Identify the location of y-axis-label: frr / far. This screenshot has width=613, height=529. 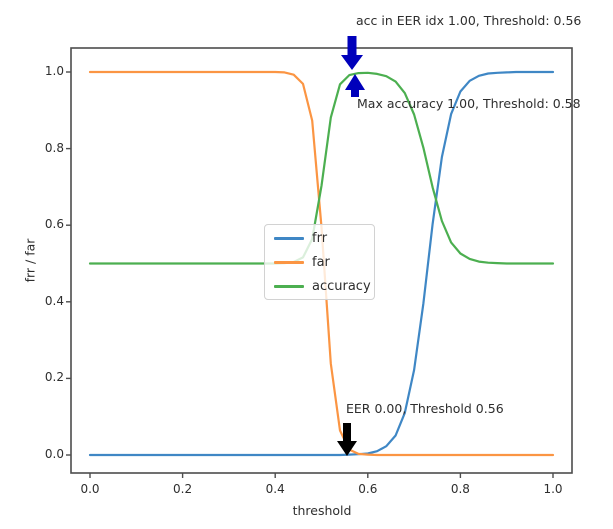
(30, 260).